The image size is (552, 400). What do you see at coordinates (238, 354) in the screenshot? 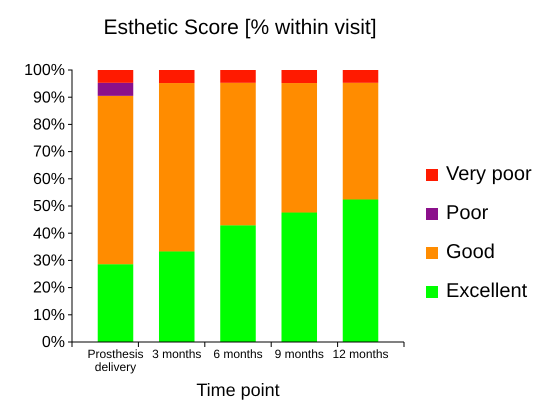
I see `x-tick-label: 6 months` at bounding box center [238, 354].